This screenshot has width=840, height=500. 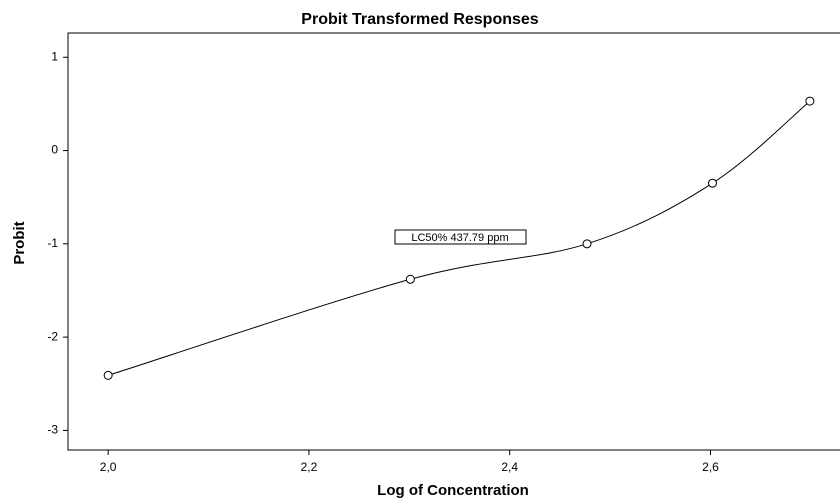 I want to click on x-tick-label: 2,4, so click(x=509, y=467).